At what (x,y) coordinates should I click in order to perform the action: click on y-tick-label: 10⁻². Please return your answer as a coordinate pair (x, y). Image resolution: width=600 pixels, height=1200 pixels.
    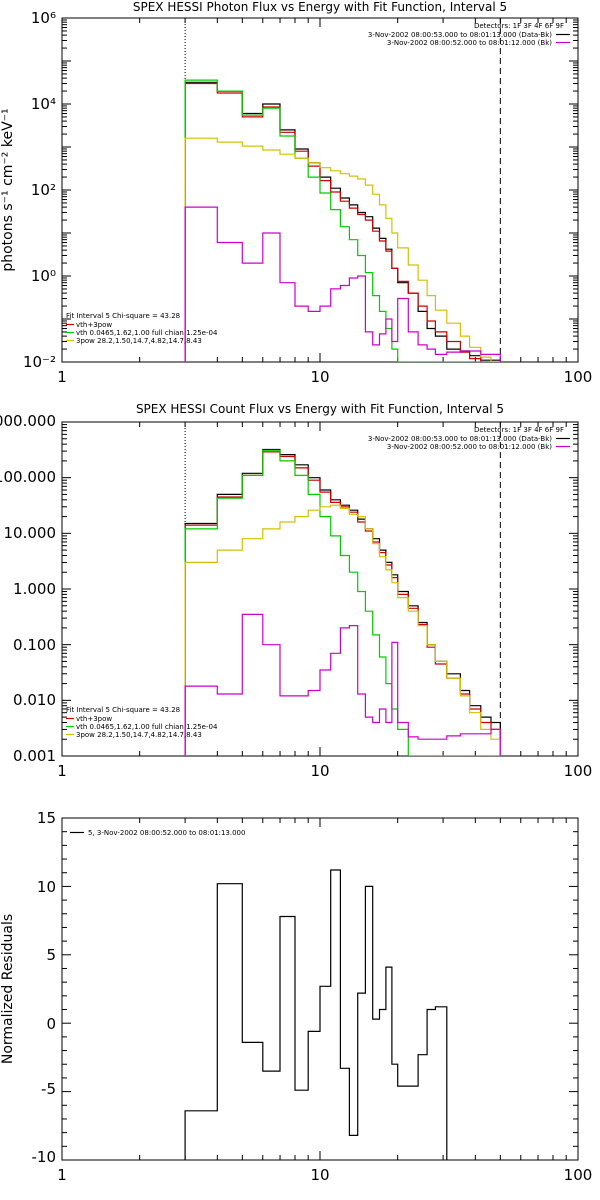
    Looking at the image, I should click on (39, 362).